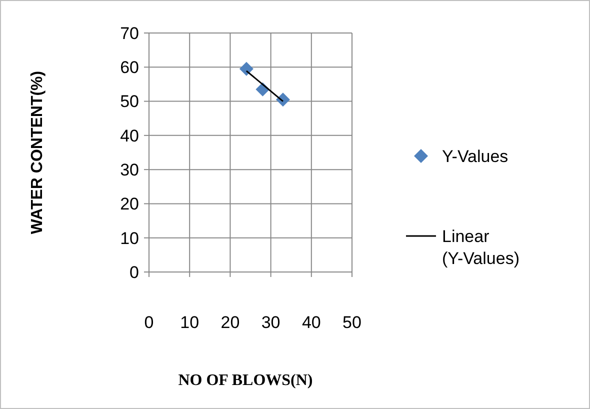  I want to click on y-axis-title: WATER CONTENT(%), so click(37, 152).